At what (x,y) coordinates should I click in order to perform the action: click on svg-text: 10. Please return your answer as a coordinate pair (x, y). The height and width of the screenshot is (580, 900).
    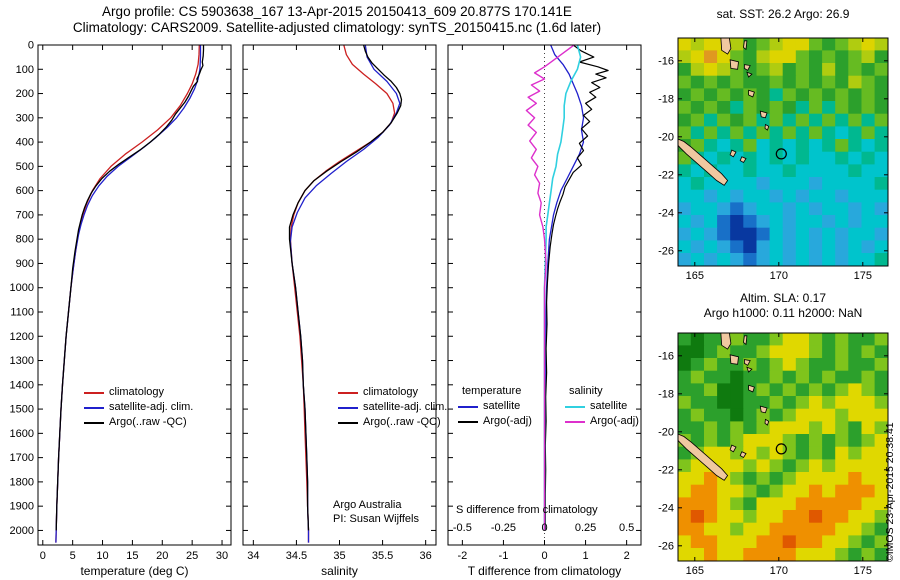
    Looking at the image, I should click on (102, 556).